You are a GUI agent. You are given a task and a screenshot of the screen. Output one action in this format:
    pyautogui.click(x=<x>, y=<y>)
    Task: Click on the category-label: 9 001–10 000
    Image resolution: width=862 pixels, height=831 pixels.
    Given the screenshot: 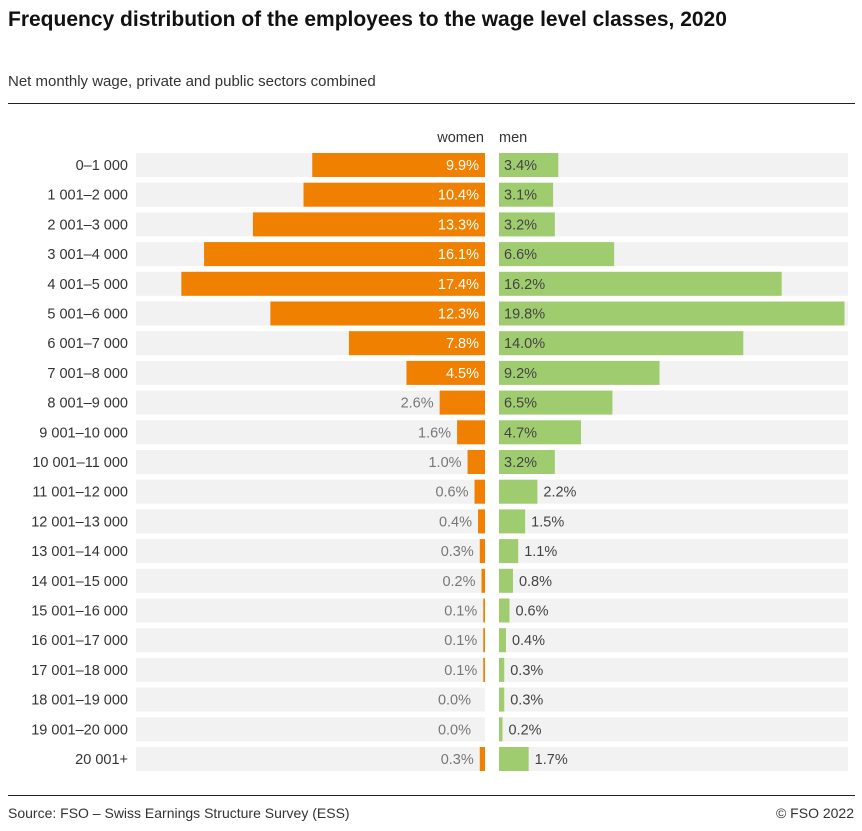 What is the action you would take?
    pyautogui.click(x=83, y=433)
    